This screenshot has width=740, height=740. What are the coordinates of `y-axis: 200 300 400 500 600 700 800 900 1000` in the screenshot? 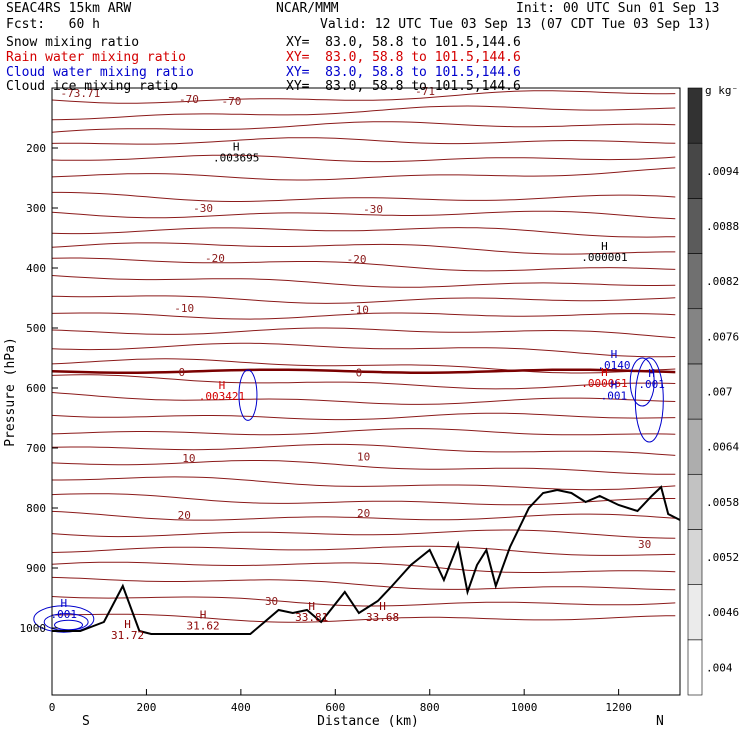 It's located at (39, 388).